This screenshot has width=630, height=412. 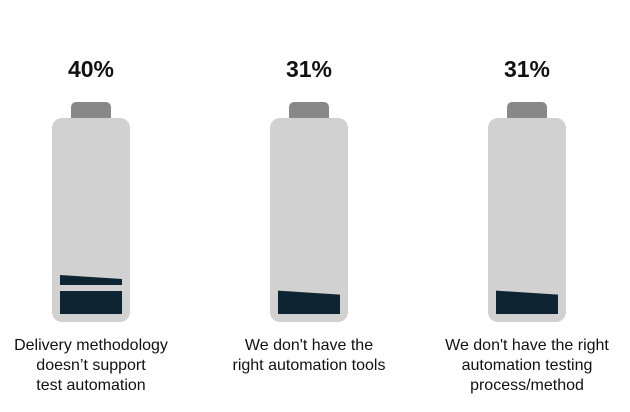 What do you see at coordinates (309, 345) in the screenshot?
I see `category-label-line: We don't have the` at bounding box center [309, 345].